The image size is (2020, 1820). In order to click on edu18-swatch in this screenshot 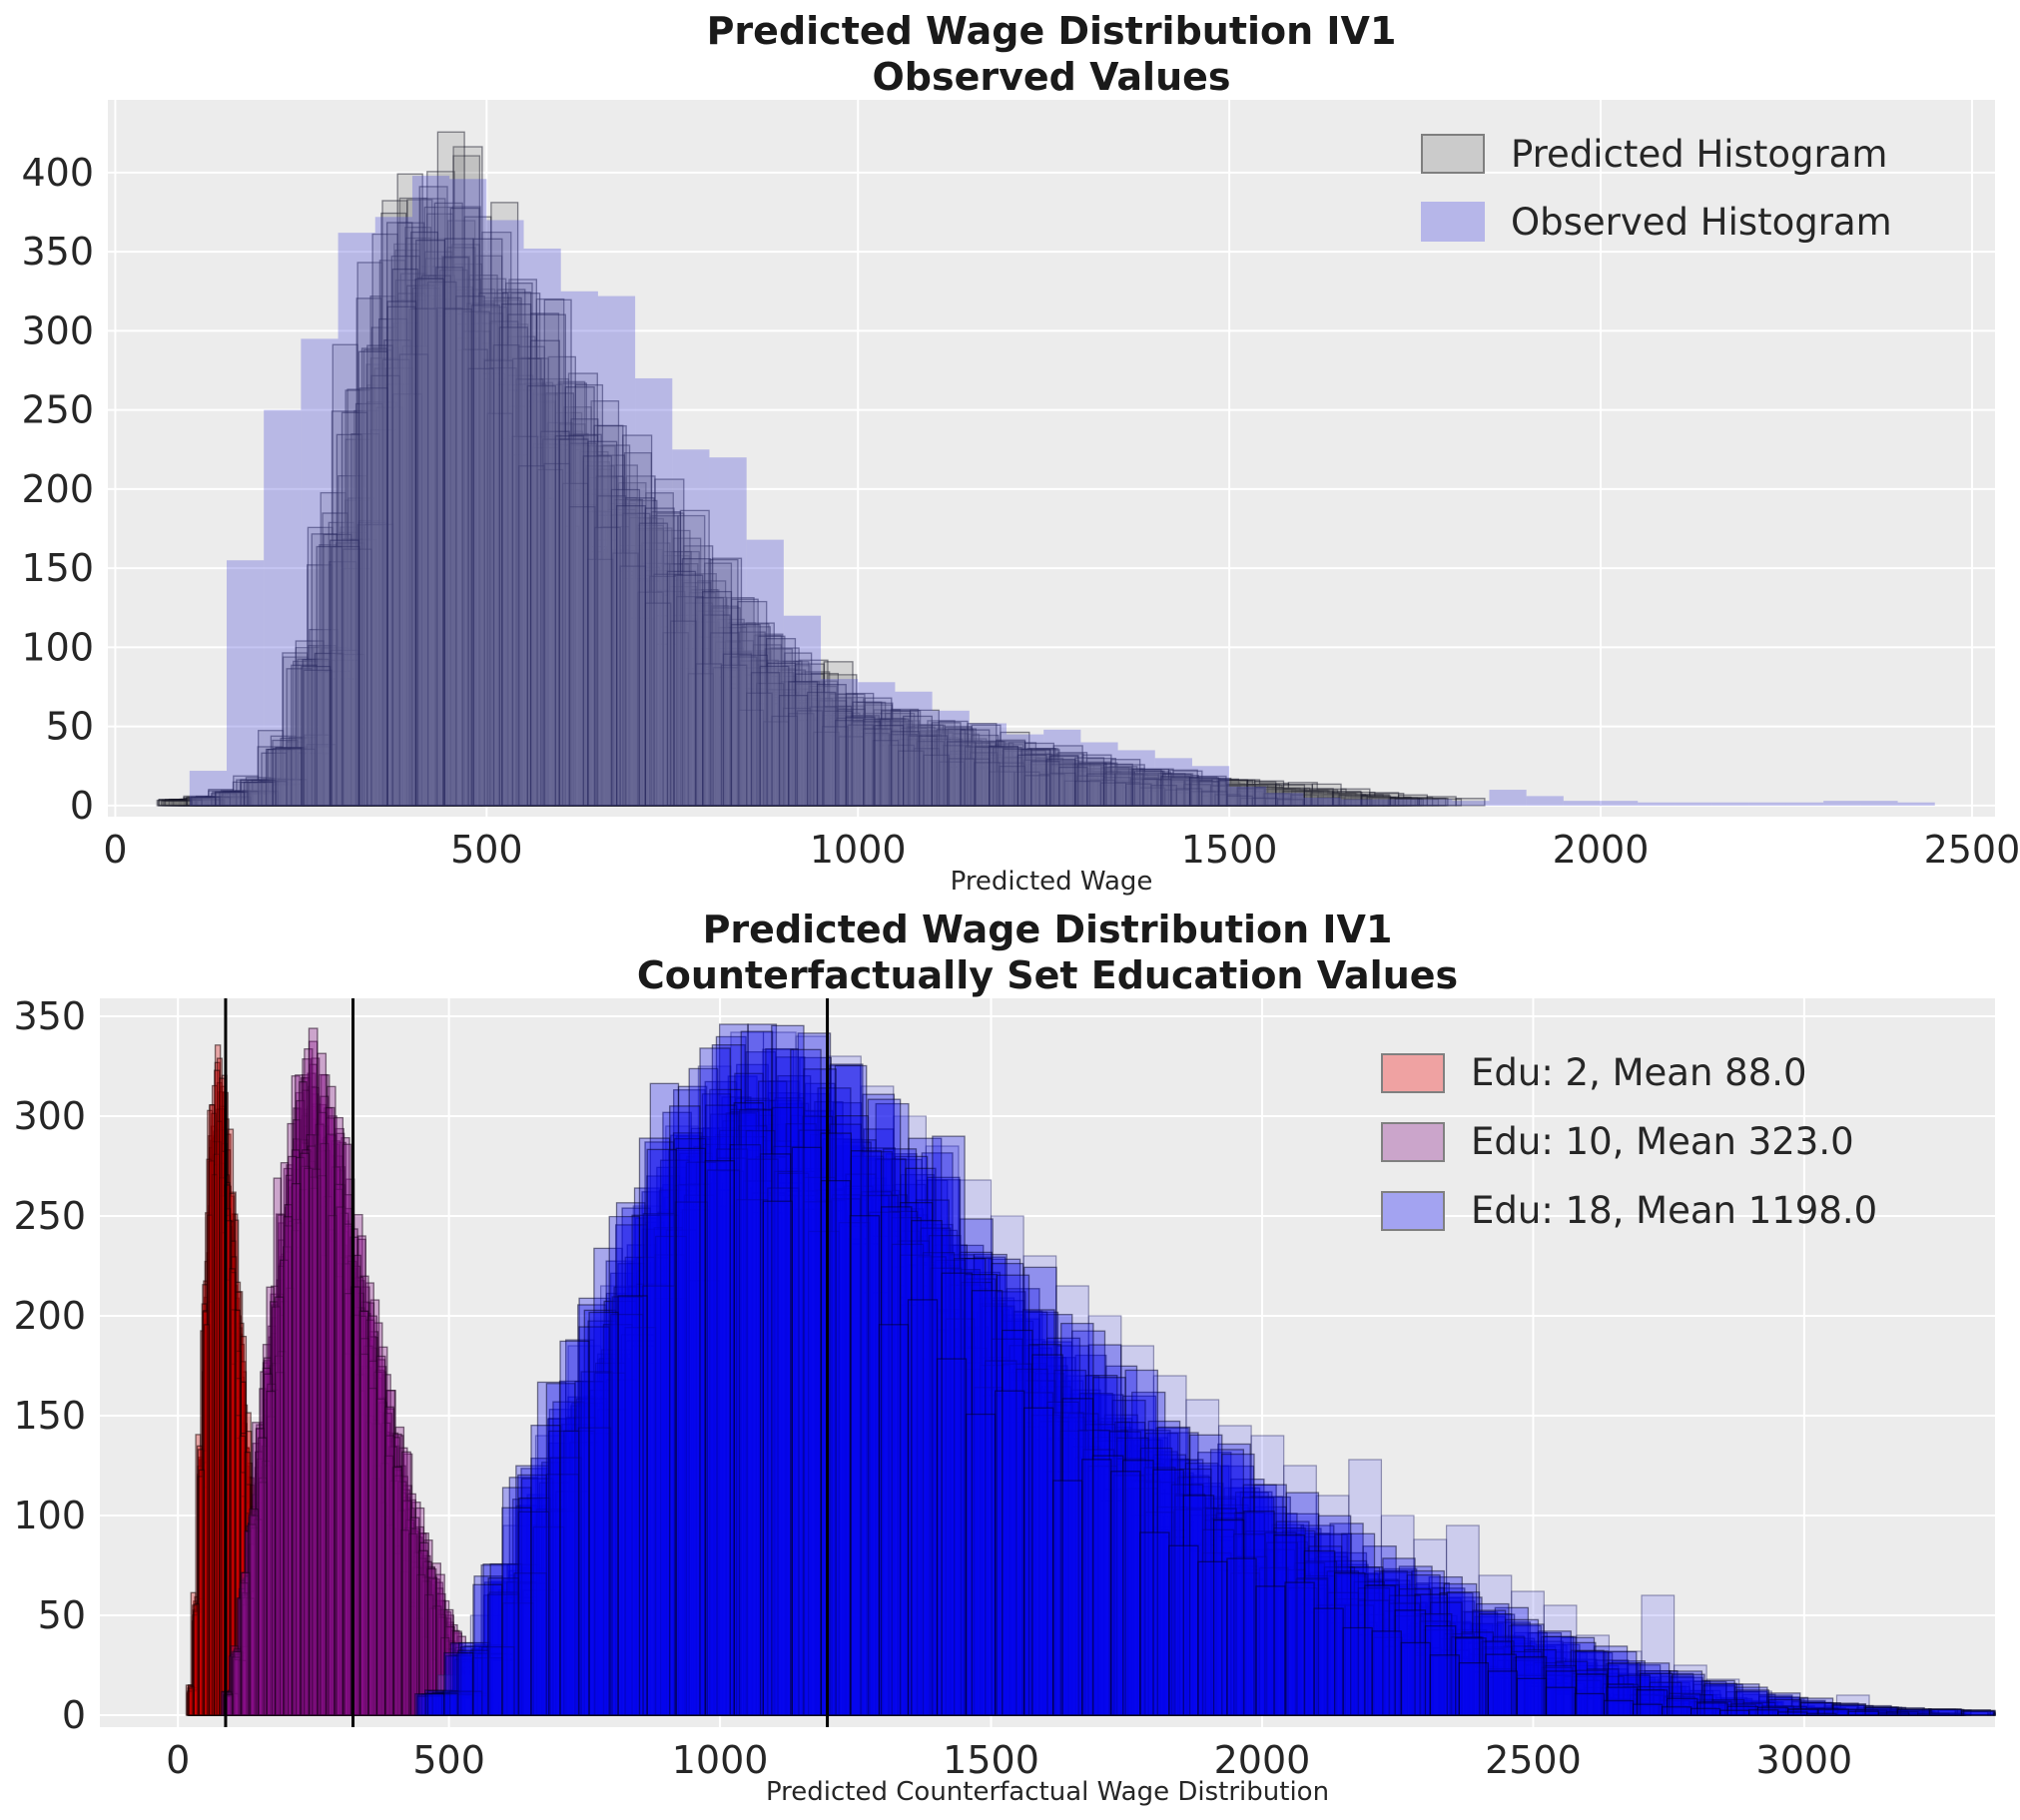, I will do `click(1413, 1210)`.